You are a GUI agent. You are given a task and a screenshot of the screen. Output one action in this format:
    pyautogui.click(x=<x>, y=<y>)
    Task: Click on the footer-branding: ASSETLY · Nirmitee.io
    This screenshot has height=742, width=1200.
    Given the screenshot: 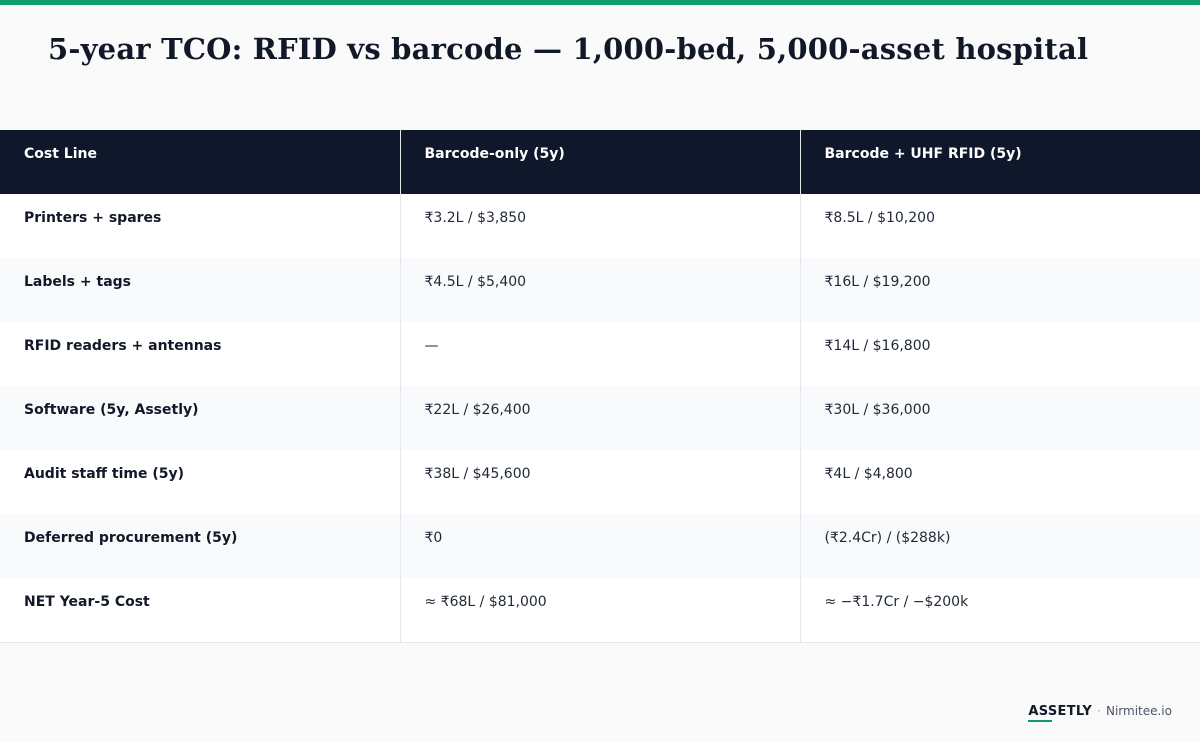 What is the action you would take?
    pyautogui.click(x=1100, y=713)
    